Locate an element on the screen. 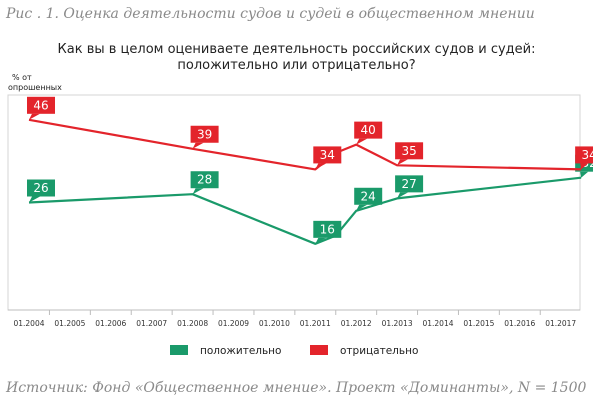  x-tick-label: 01.2010 is located at coordinates (274, 323).